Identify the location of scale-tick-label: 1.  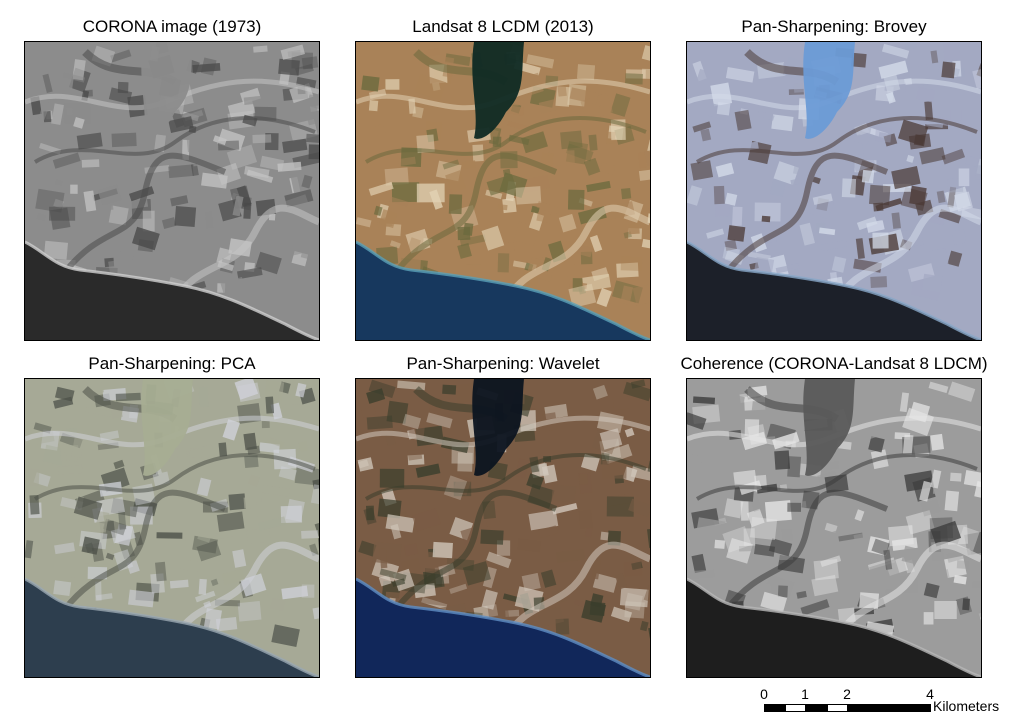
(805, 694).